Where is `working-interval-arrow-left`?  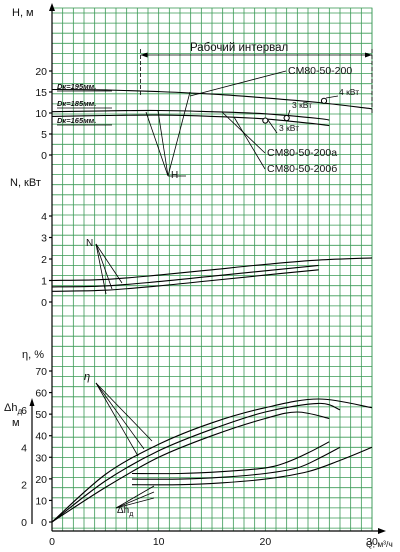 working-interval-arrow-left is located at coordinates (144, 55).